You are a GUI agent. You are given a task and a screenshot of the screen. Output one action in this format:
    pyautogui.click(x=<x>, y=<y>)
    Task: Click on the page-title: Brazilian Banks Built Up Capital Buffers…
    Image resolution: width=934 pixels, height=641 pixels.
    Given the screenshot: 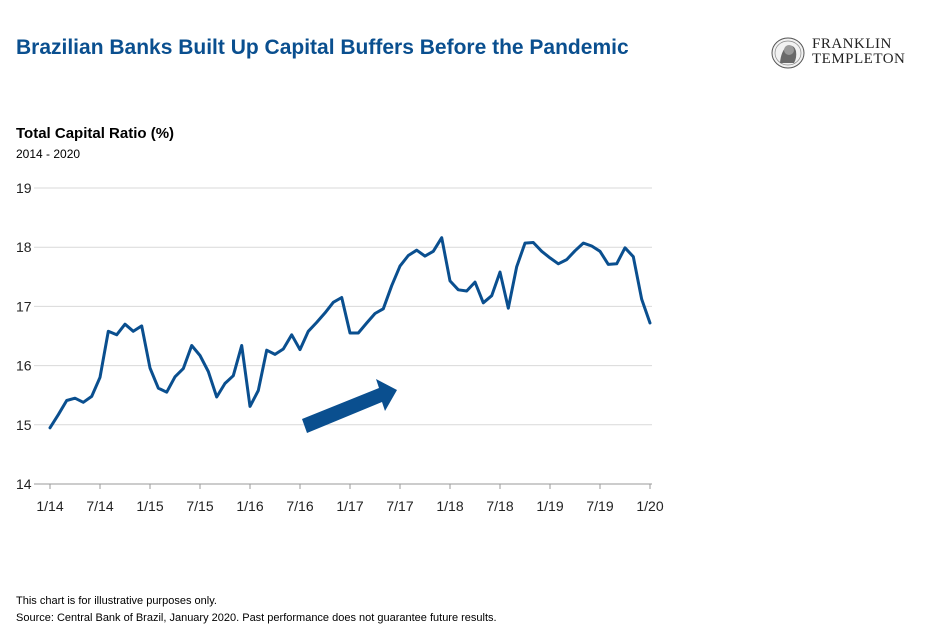 What is the action you would take?
    pyautogui.click(x=322, y=47)
    